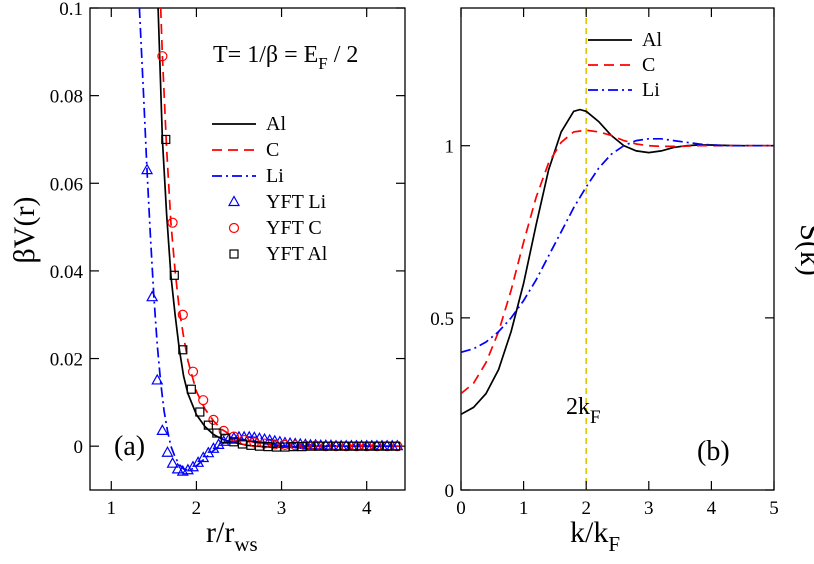 Image resolution: width=814 pixels, height=564 pixels. Describe the element at coordinates (442, 319) in the screenshot. I see `panel-b-ytick-label: 0.5` at that location.